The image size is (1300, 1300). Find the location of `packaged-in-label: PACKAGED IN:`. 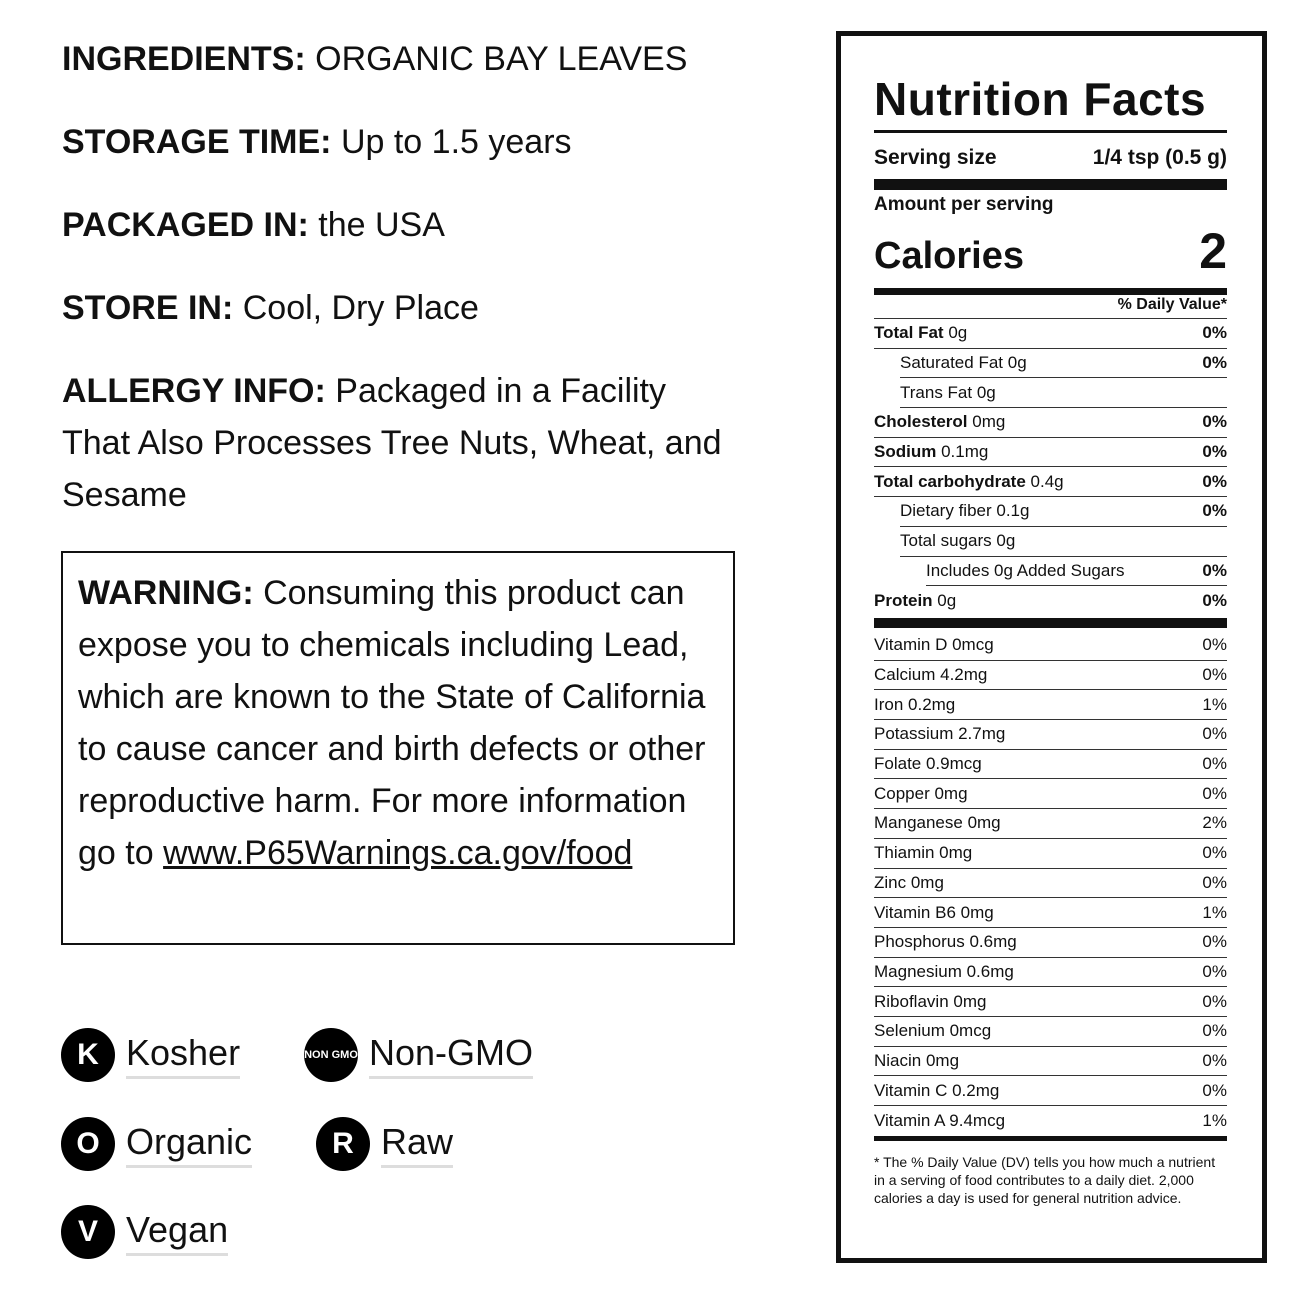

packaged-in-label: PACKAGED IN: is located at coordinates (185, 225).